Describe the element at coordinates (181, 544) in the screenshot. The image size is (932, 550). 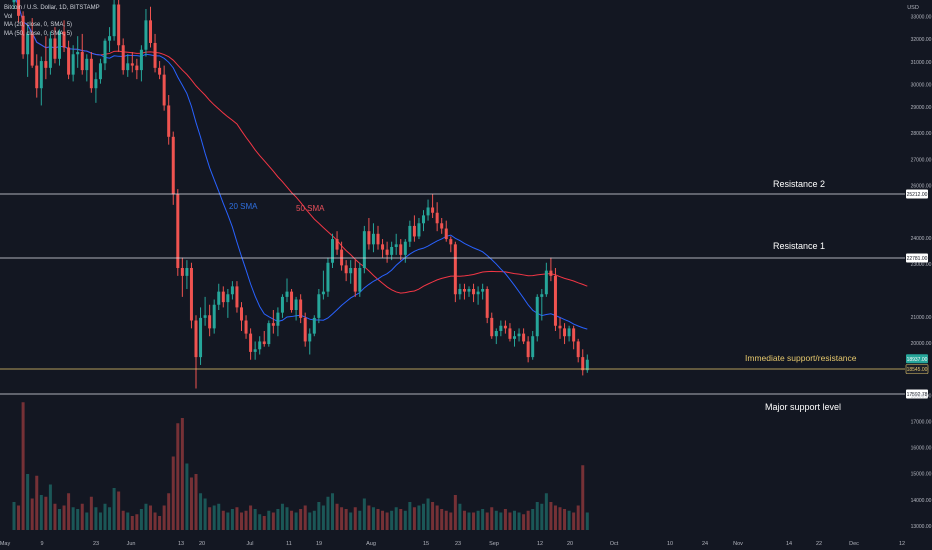
I see `x-tick-label: 13` at that location.